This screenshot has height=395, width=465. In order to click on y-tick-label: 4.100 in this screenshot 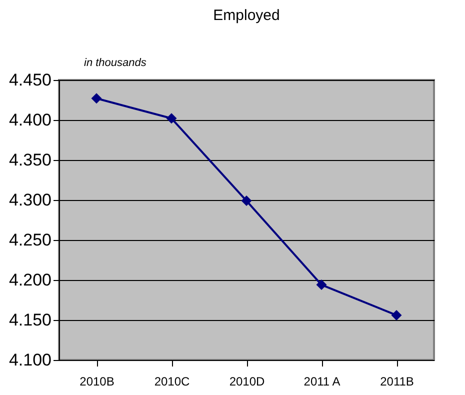, I will do `click(30, 360)`.